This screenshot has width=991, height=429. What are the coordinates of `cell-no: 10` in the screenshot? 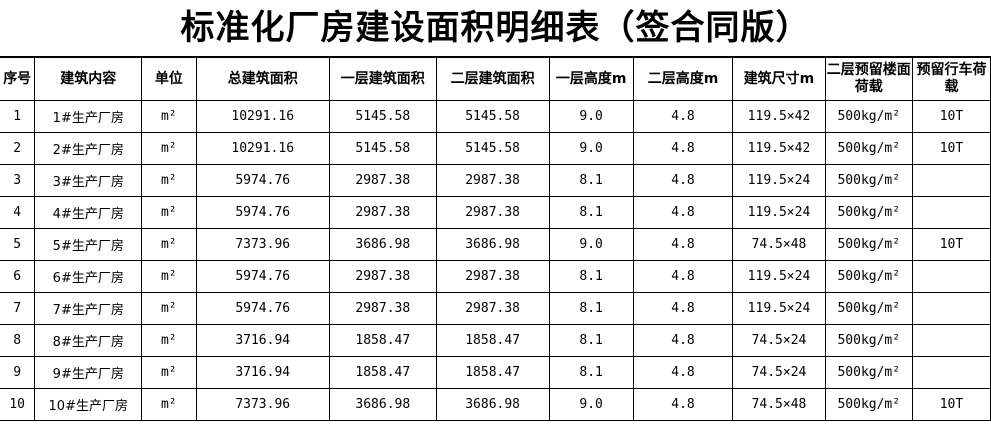 It's located at (18, 404).